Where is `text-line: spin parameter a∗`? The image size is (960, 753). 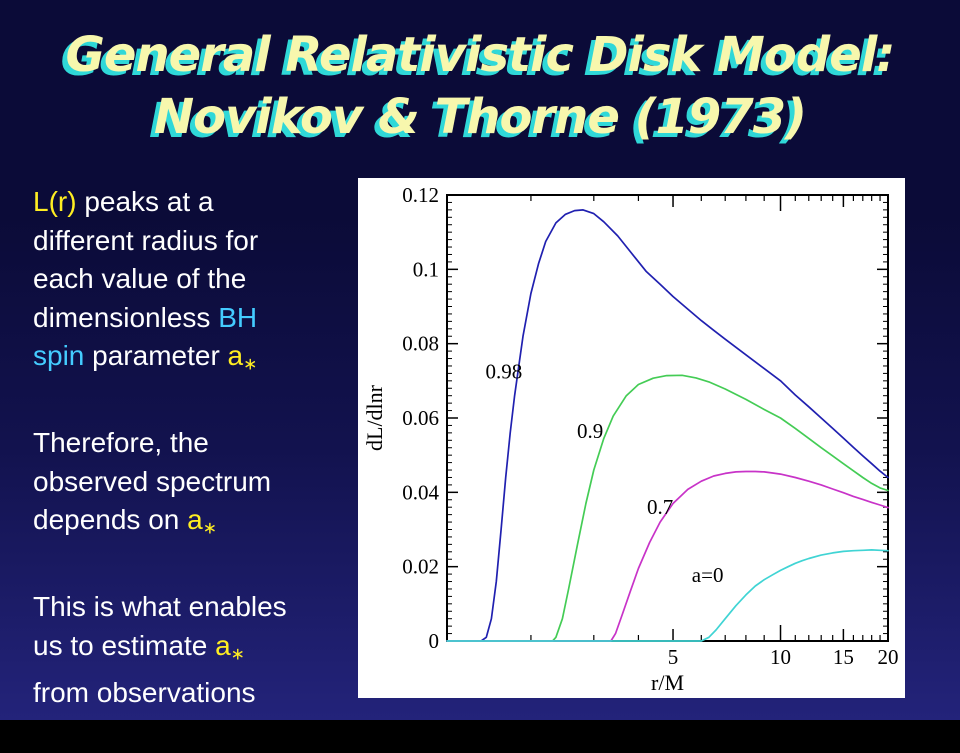
text-line: spin parameter a∗ is located at coordinates (195, 360).